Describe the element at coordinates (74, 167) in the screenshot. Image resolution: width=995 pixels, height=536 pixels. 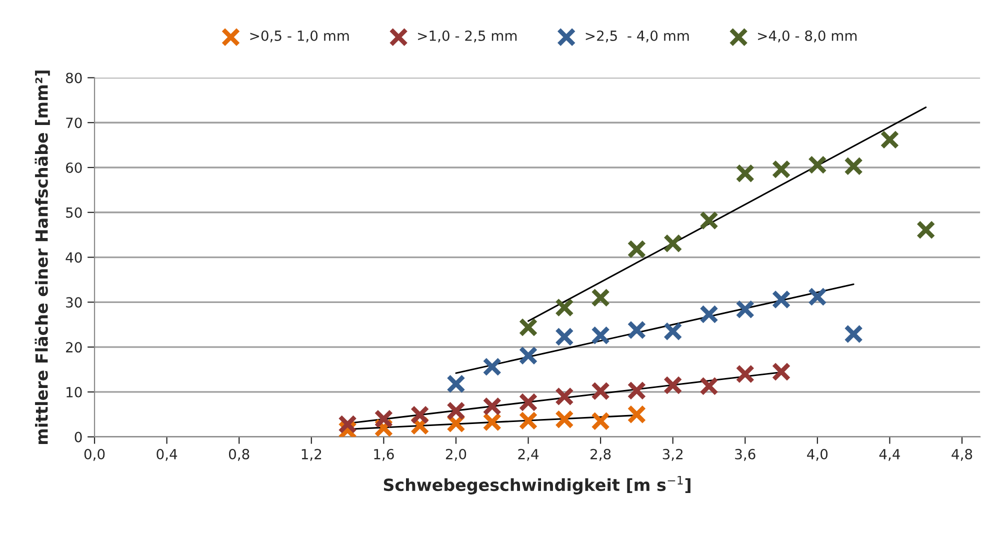
I see `y-tick-label: 60` at that location.